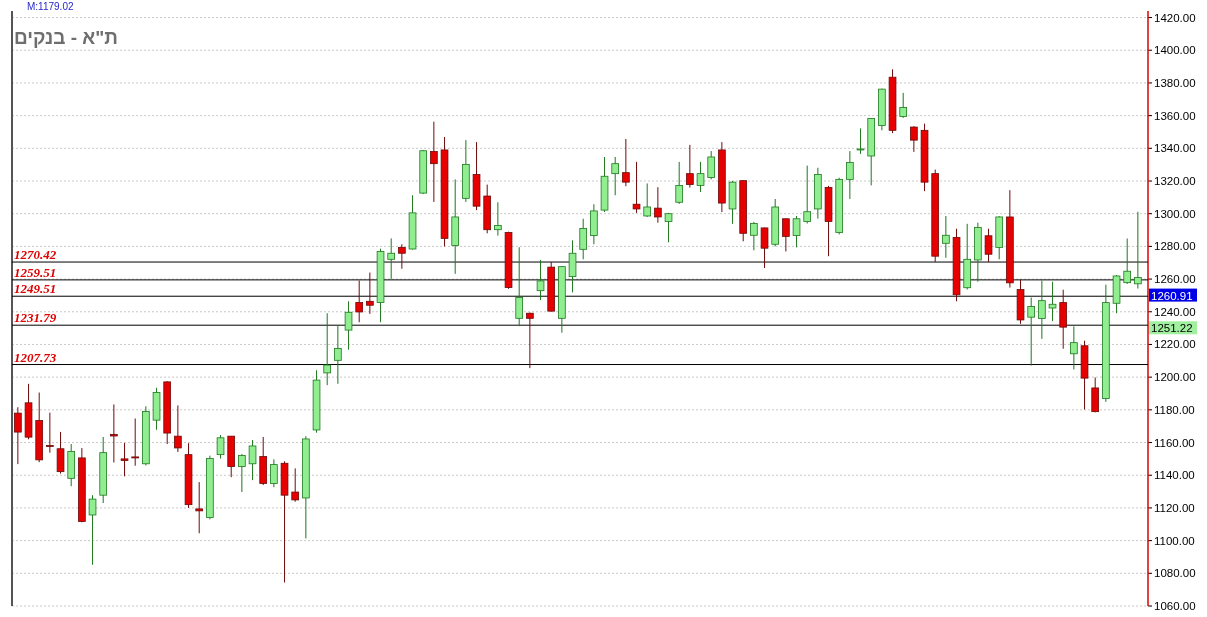  What do you see at coordinates (35, 255) in the screenshot?
I see `ref-line-label: 1270.42` at bounding box center [35, 255].